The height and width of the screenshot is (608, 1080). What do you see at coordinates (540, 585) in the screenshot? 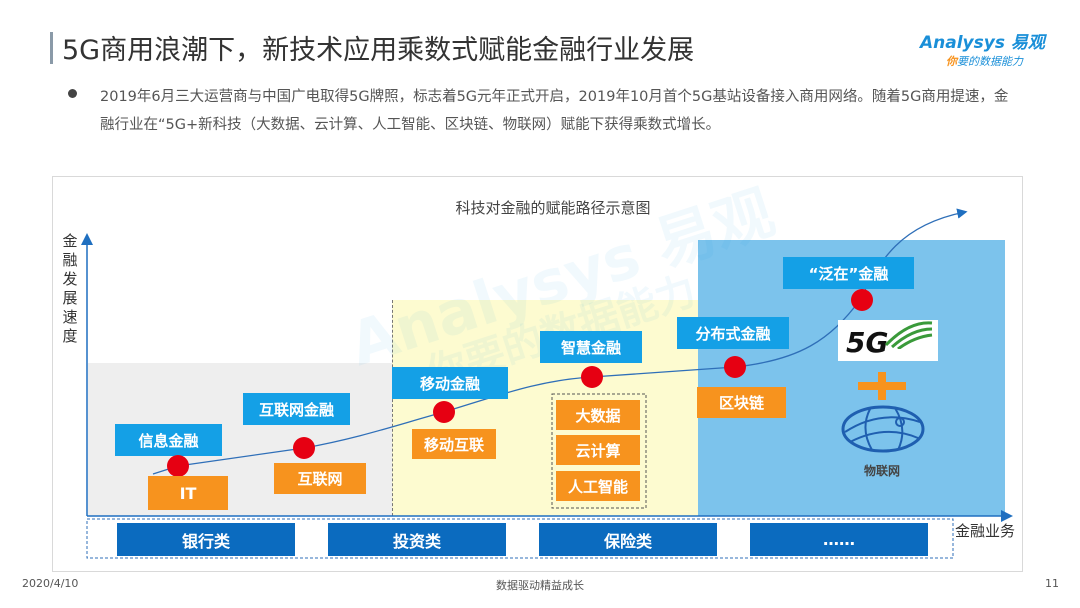
I see `footer-slogan: 数据驱动精益成长` at bounding box center [540, 585].